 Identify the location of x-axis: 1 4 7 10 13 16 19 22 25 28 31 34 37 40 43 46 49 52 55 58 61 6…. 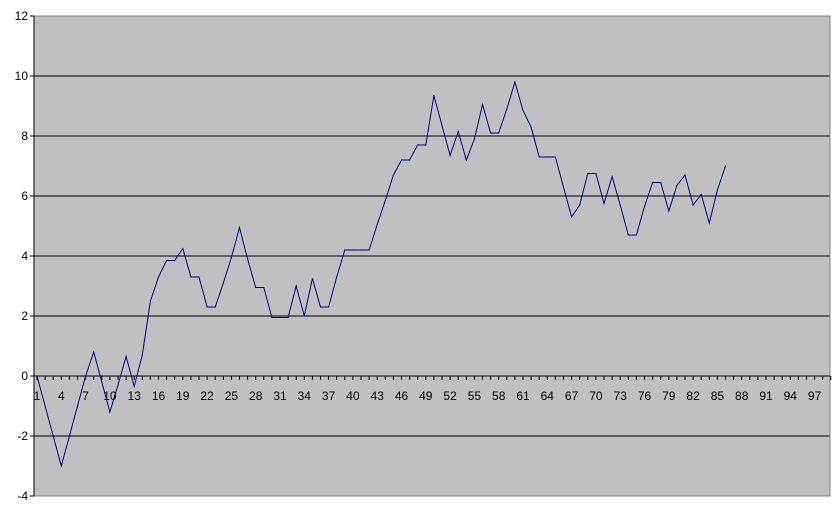
(433, 389).